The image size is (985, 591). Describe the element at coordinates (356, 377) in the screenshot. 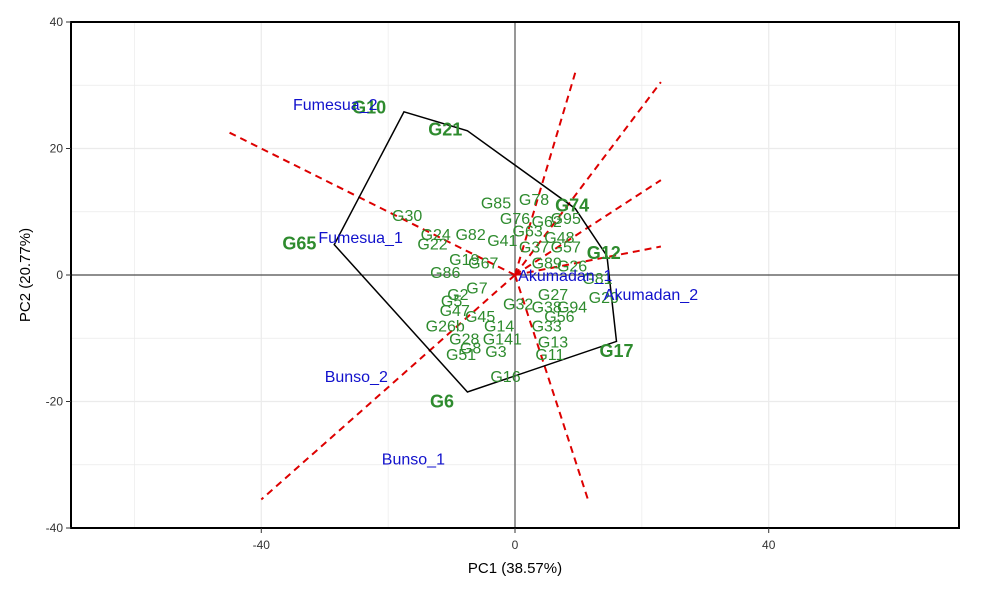

I see `environment-label: Bunso_2` at that location.